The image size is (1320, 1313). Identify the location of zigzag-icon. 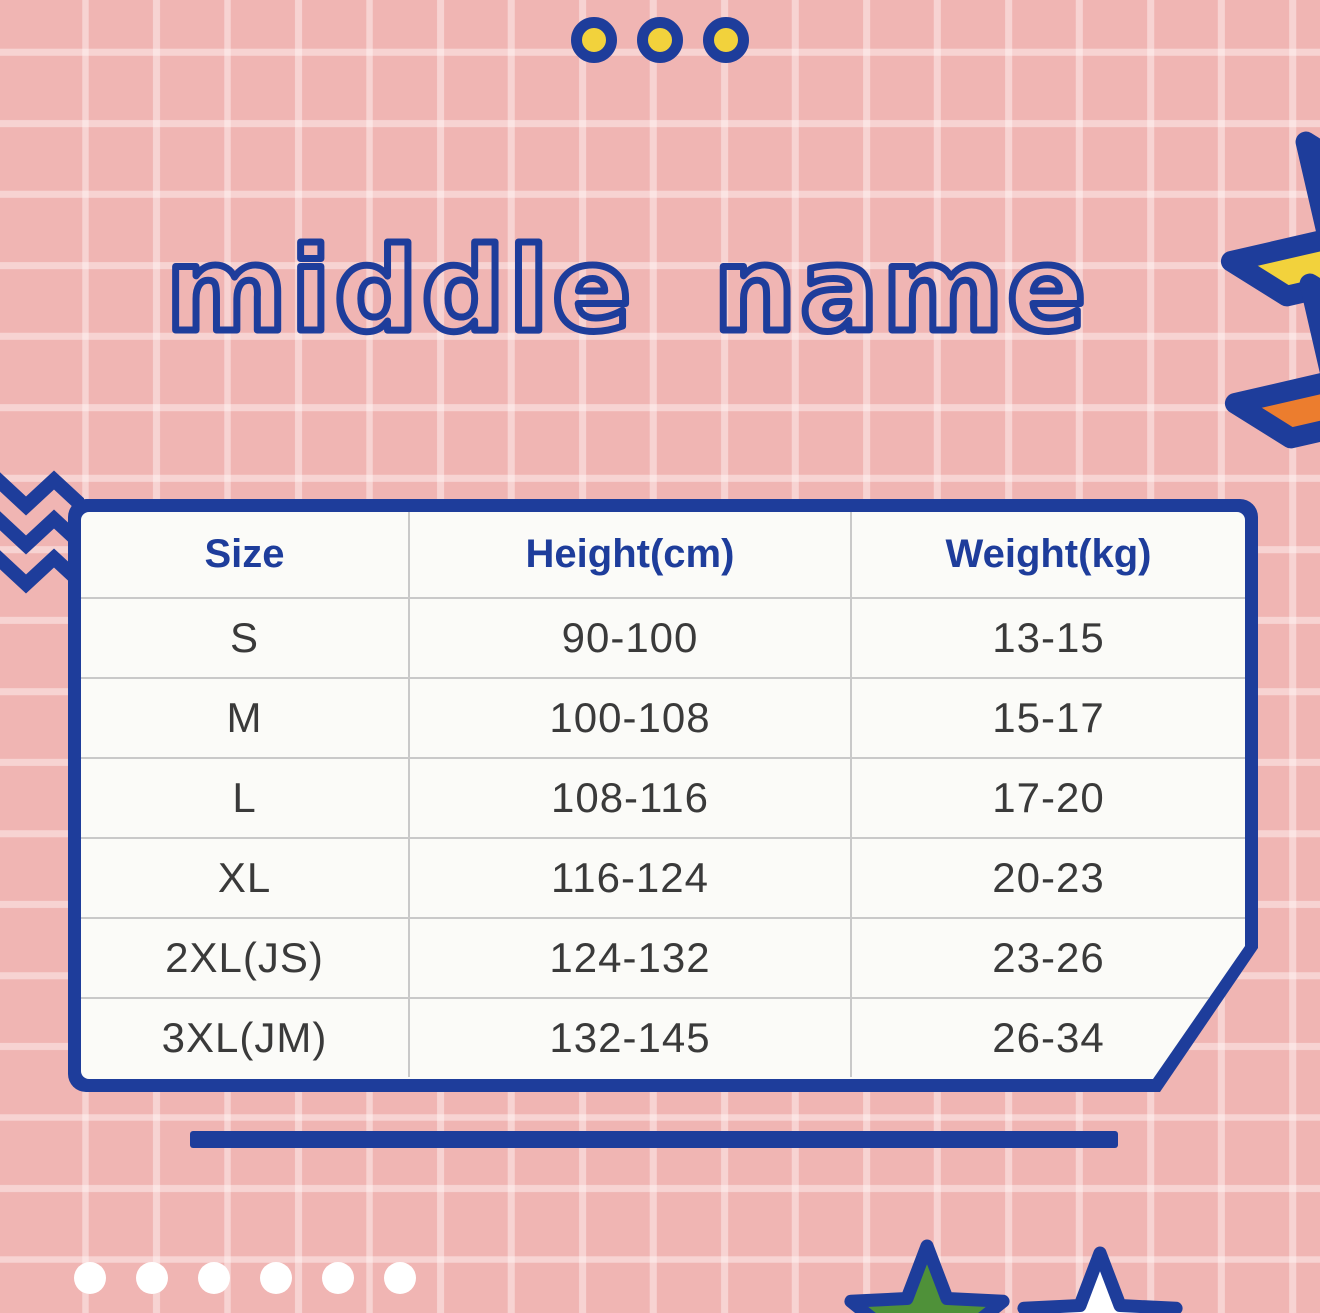
(42, 532).